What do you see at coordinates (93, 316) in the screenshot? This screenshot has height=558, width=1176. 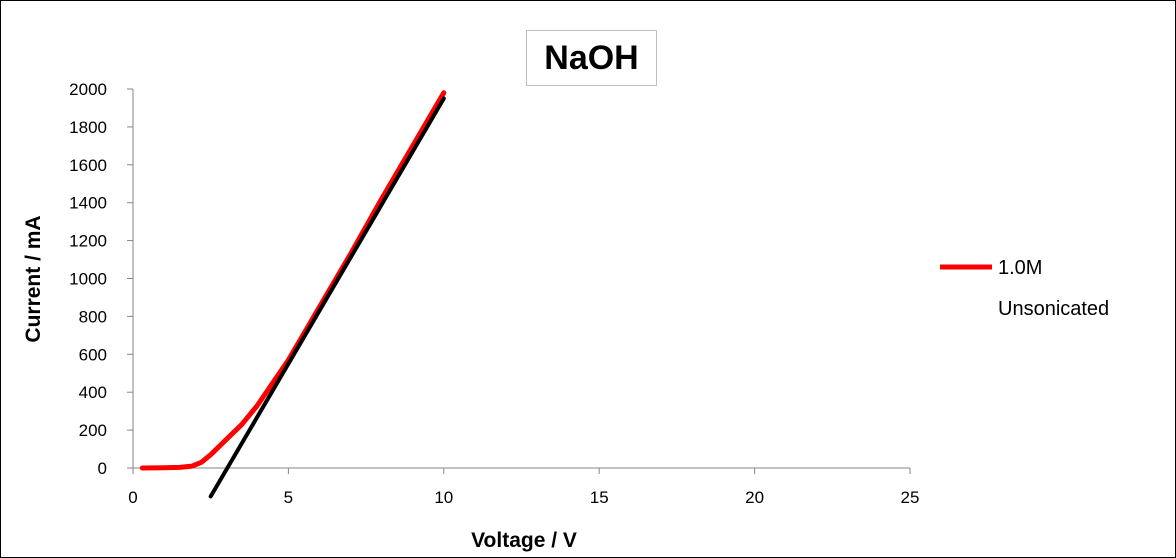 I see `y-tick-label: 800` at bounding box center [93, 316].